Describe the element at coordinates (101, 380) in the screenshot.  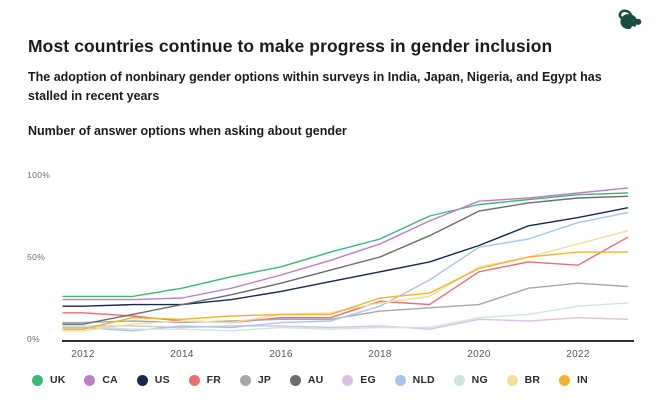
I see `legend-item-ca: CA` at that location.